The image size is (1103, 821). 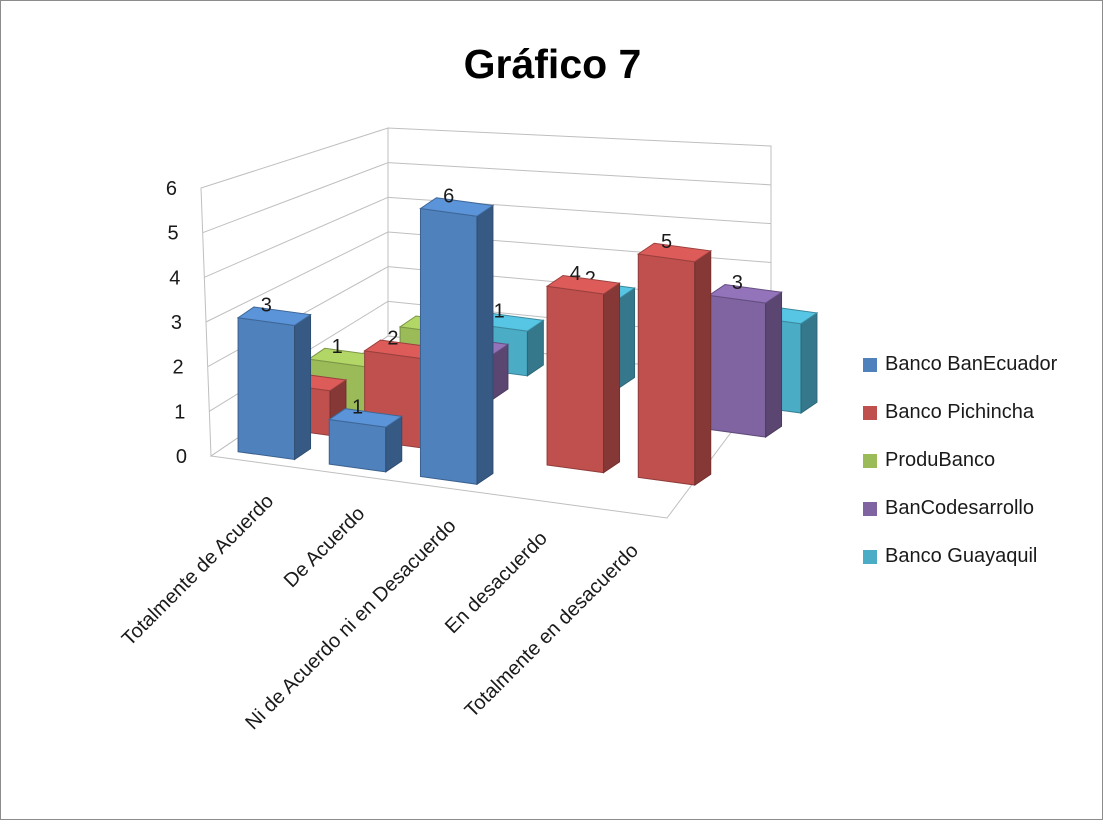 What do you see at coordinates (666, 242) in the screenshot?
I see `data-label: 5` at bounding box center [666, 242].